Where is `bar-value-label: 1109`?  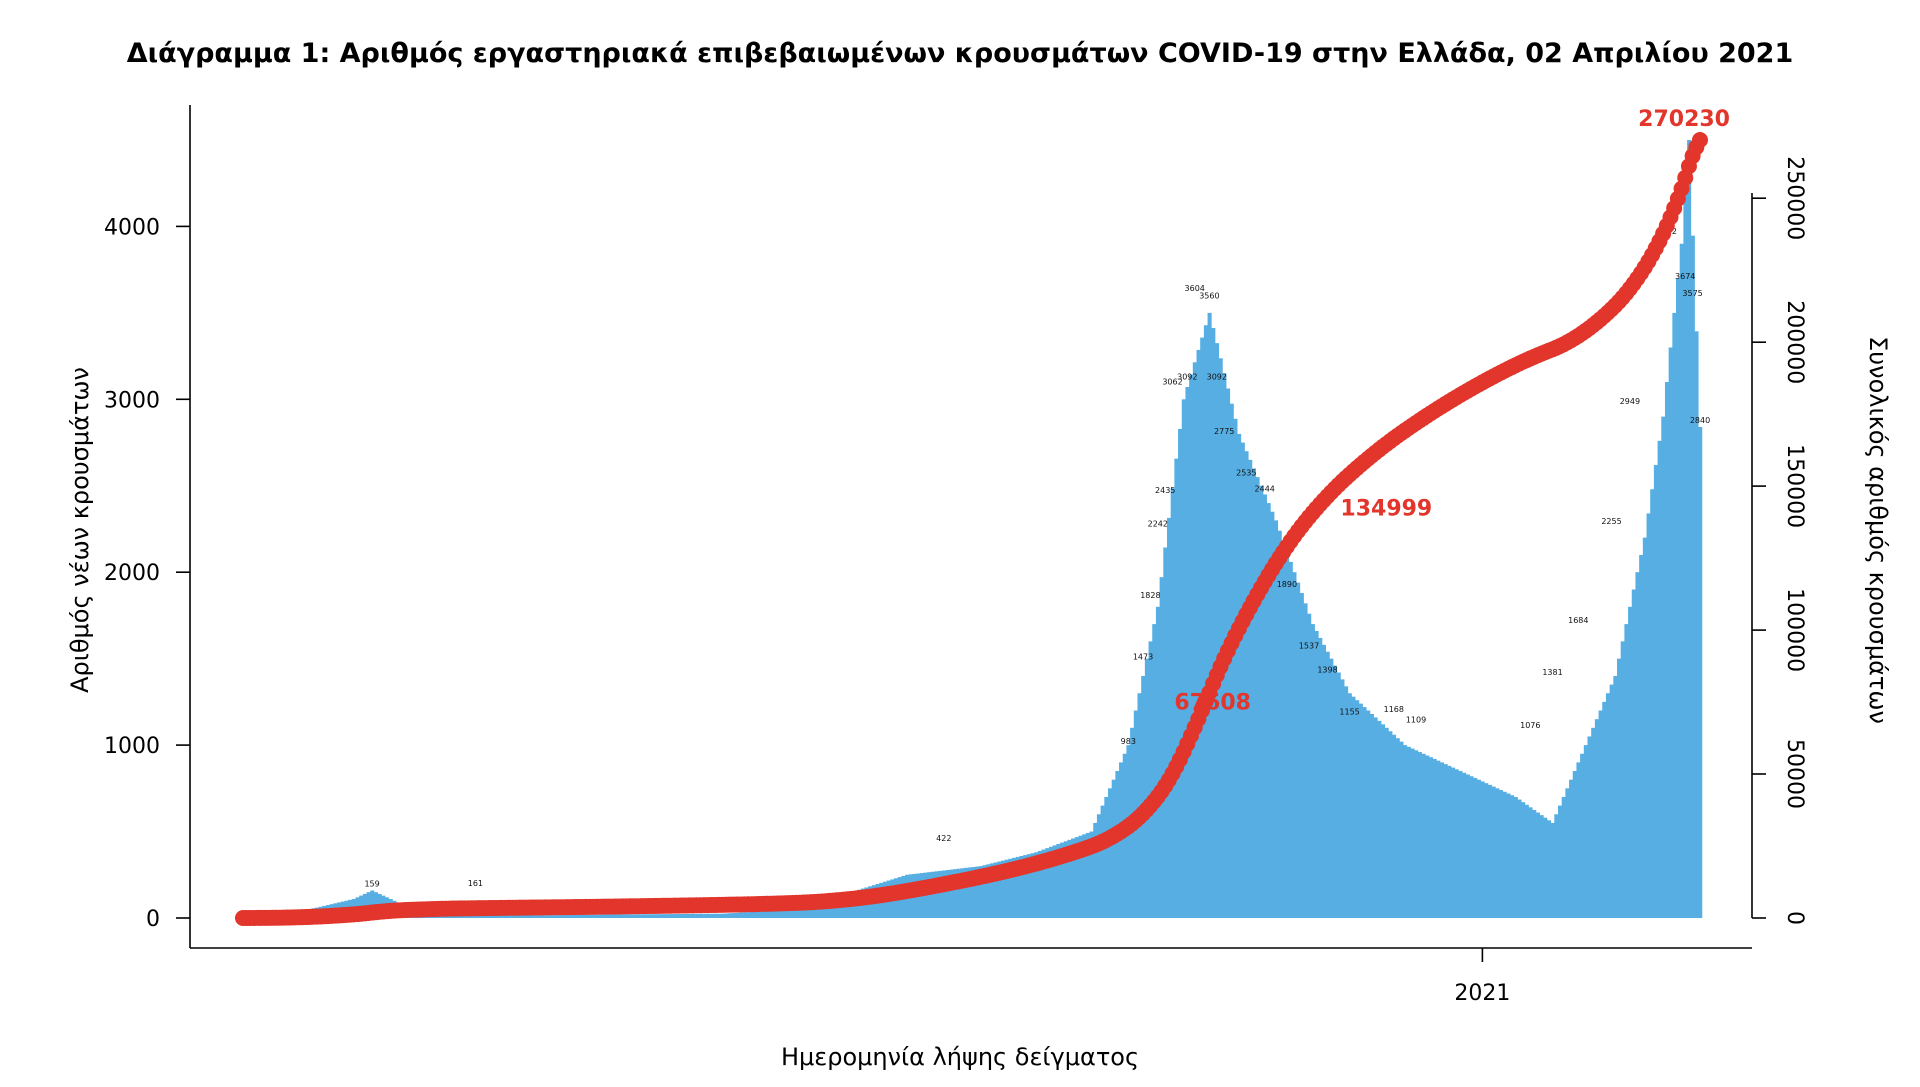
bar-value-label: 1109 is located at coordinates (1416, 719).